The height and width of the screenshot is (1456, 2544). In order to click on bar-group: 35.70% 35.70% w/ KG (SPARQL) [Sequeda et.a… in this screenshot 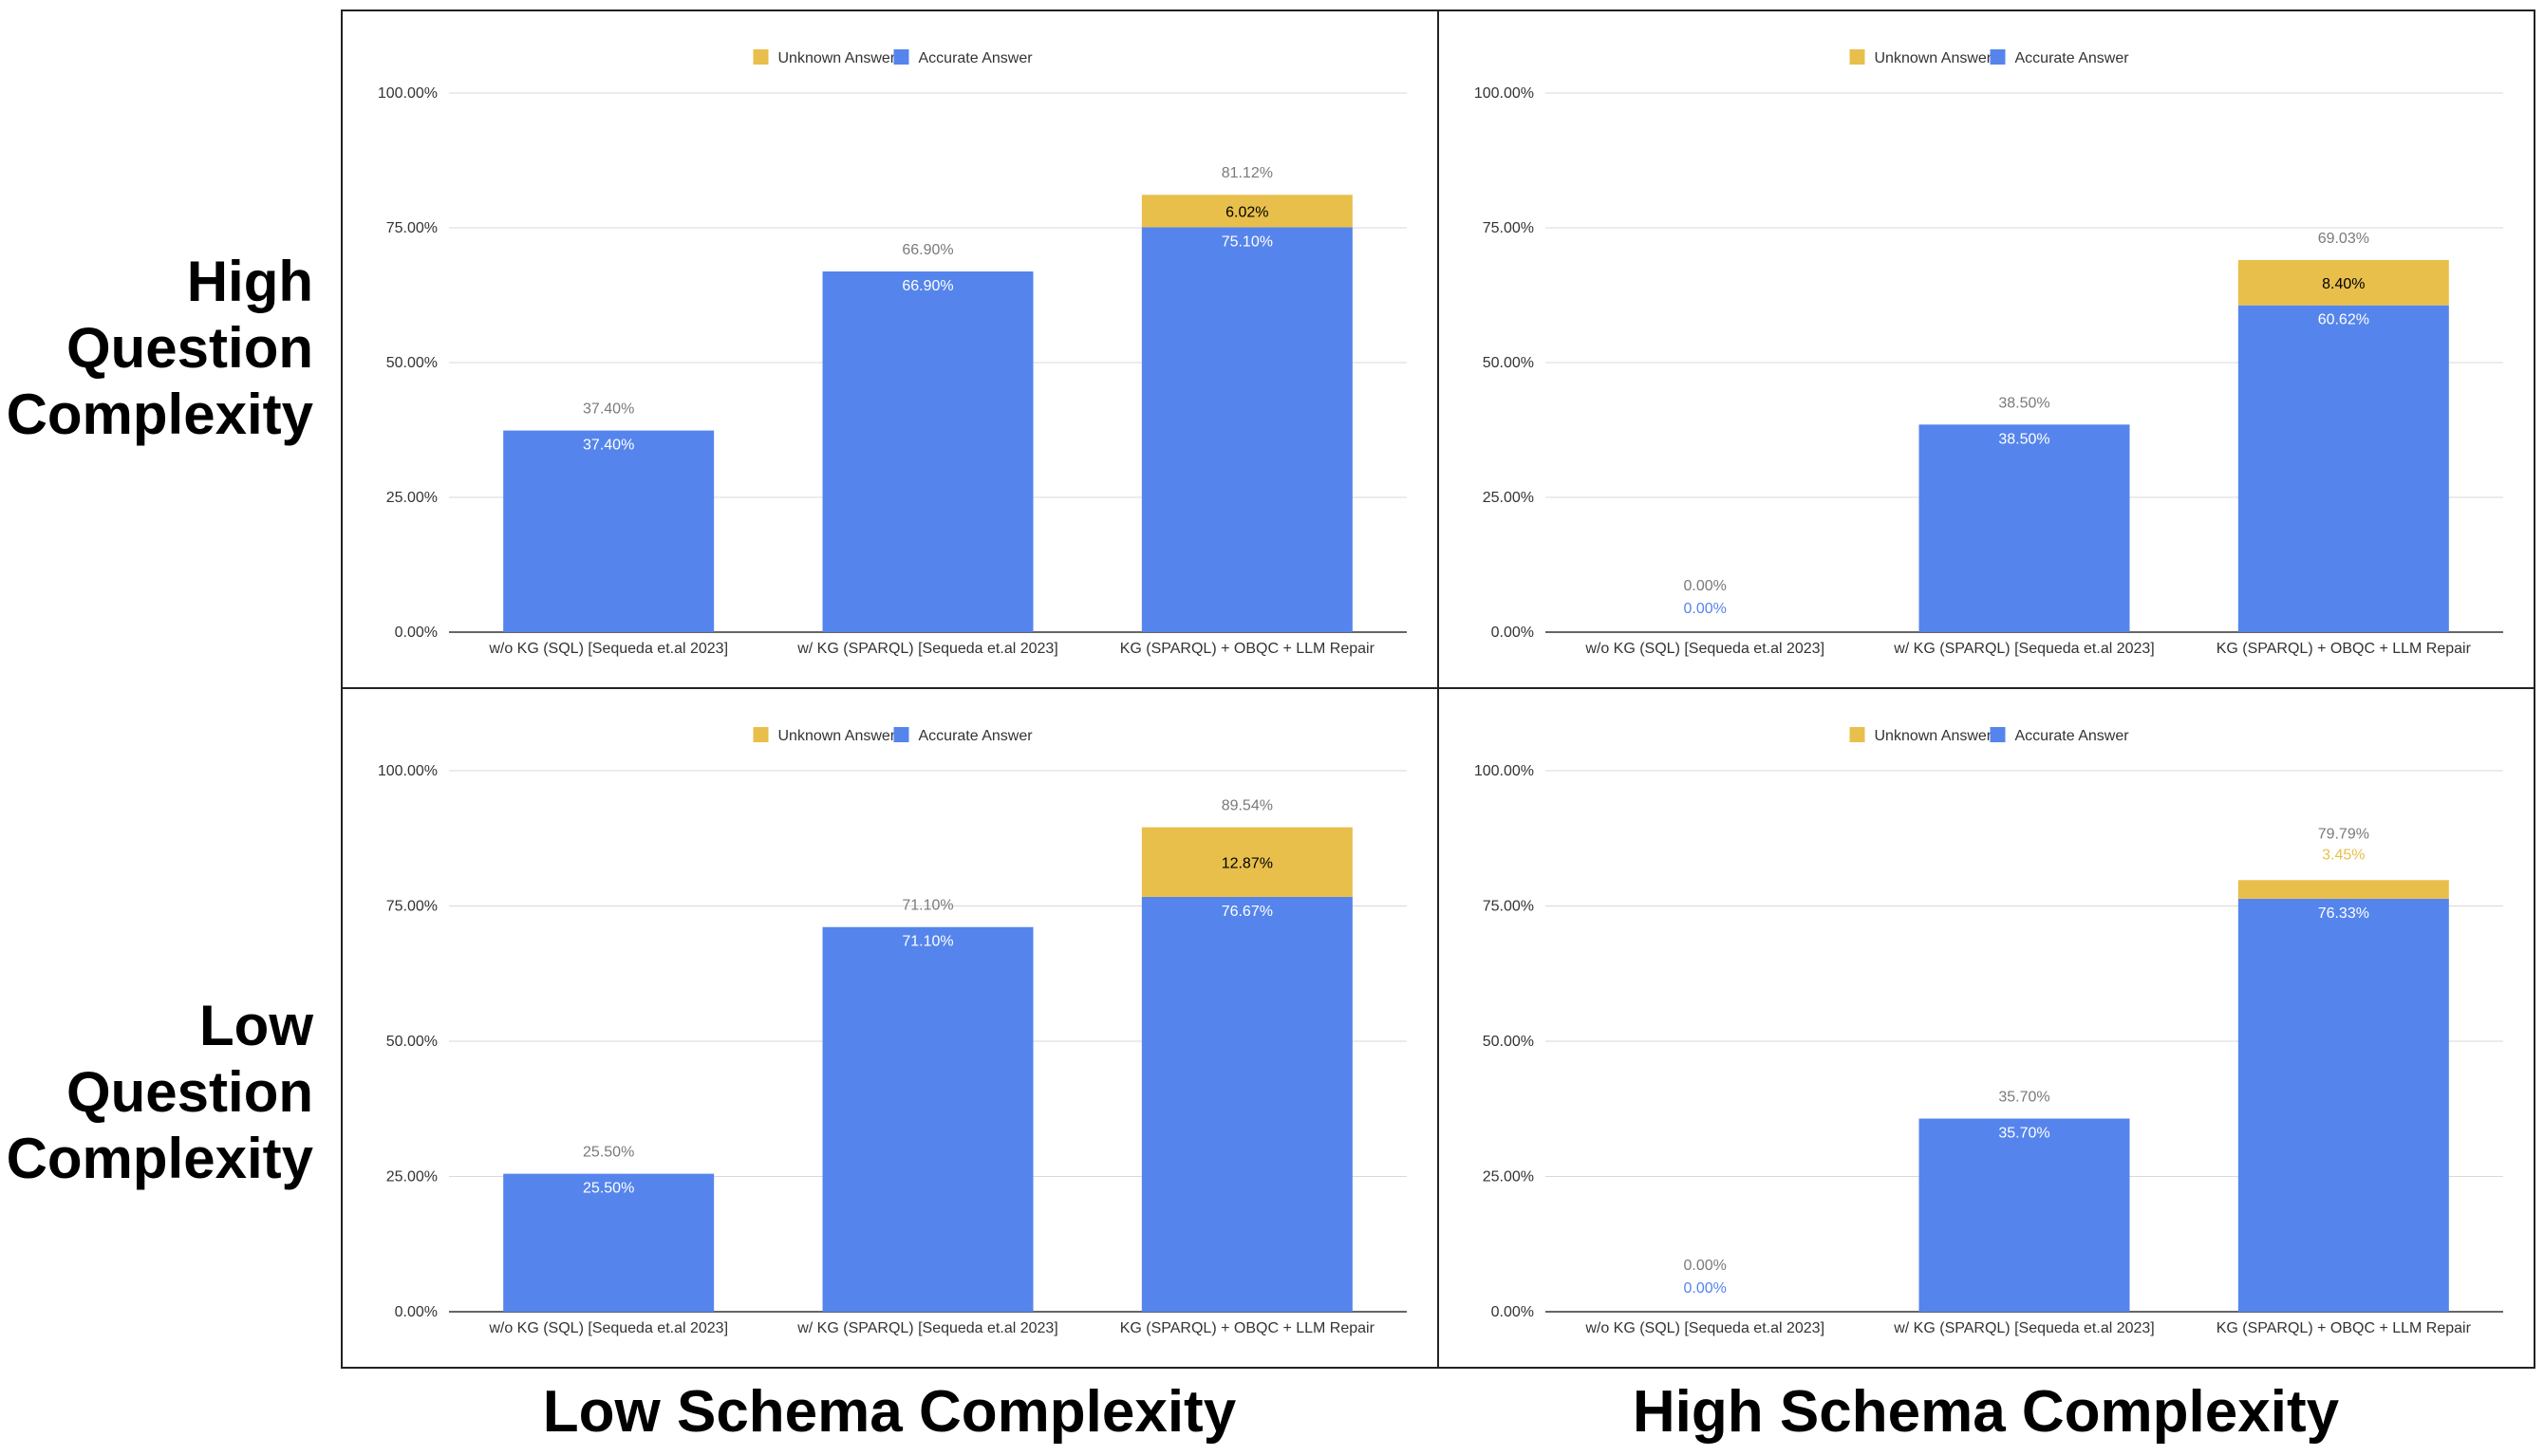, I will do `click(2024, 1213)`.